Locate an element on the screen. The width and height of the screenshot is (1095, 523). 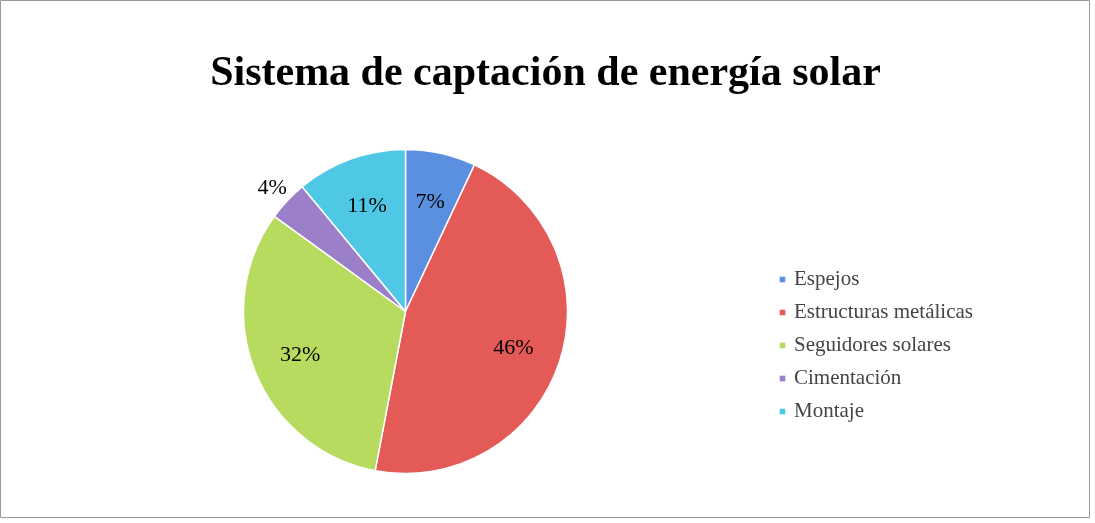
legend-label: Montaje is located at coordinates (829, 410).